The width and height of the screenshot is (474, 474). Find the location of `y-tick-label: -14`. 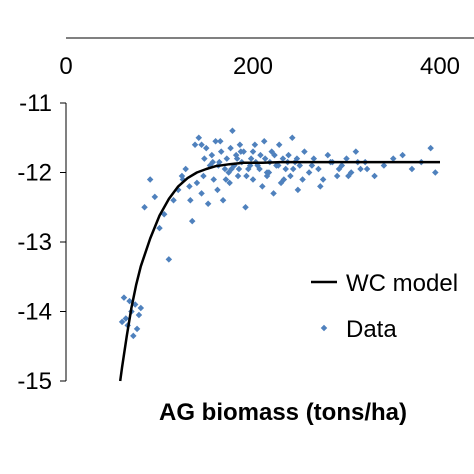

y-tick-label: -14 is located at coordinates (34, 312).